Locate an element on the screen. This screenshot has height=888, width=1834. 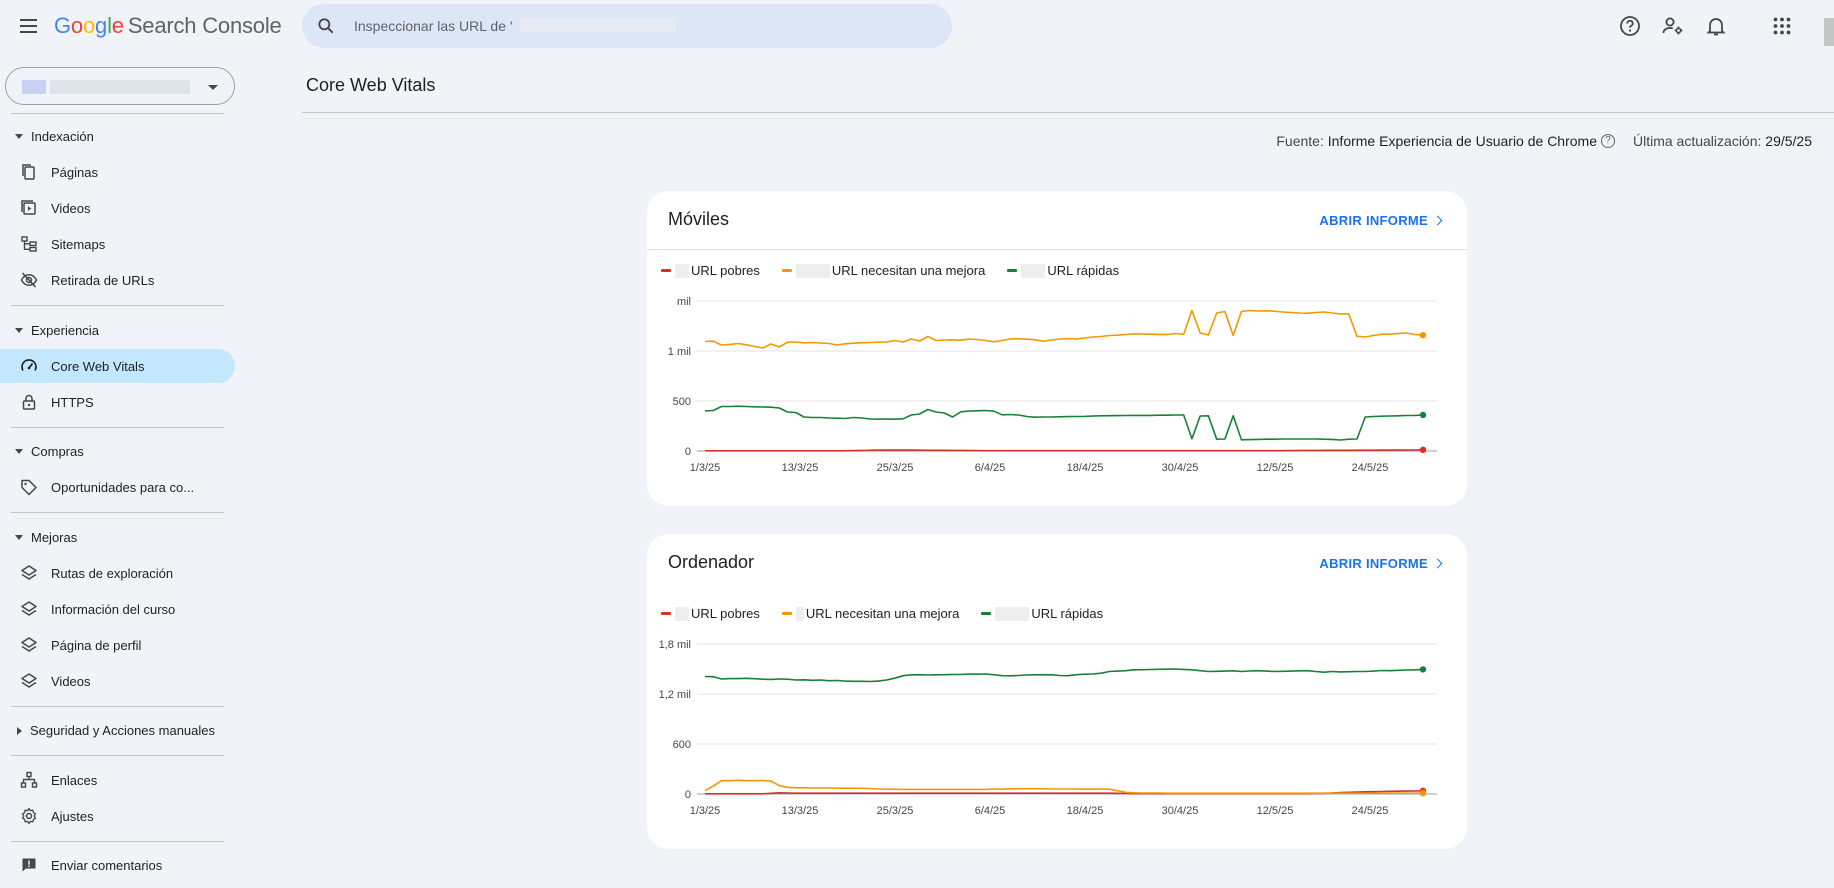
sidebar-item-label: Core Web Vitals is located at coordinates (98, 366).